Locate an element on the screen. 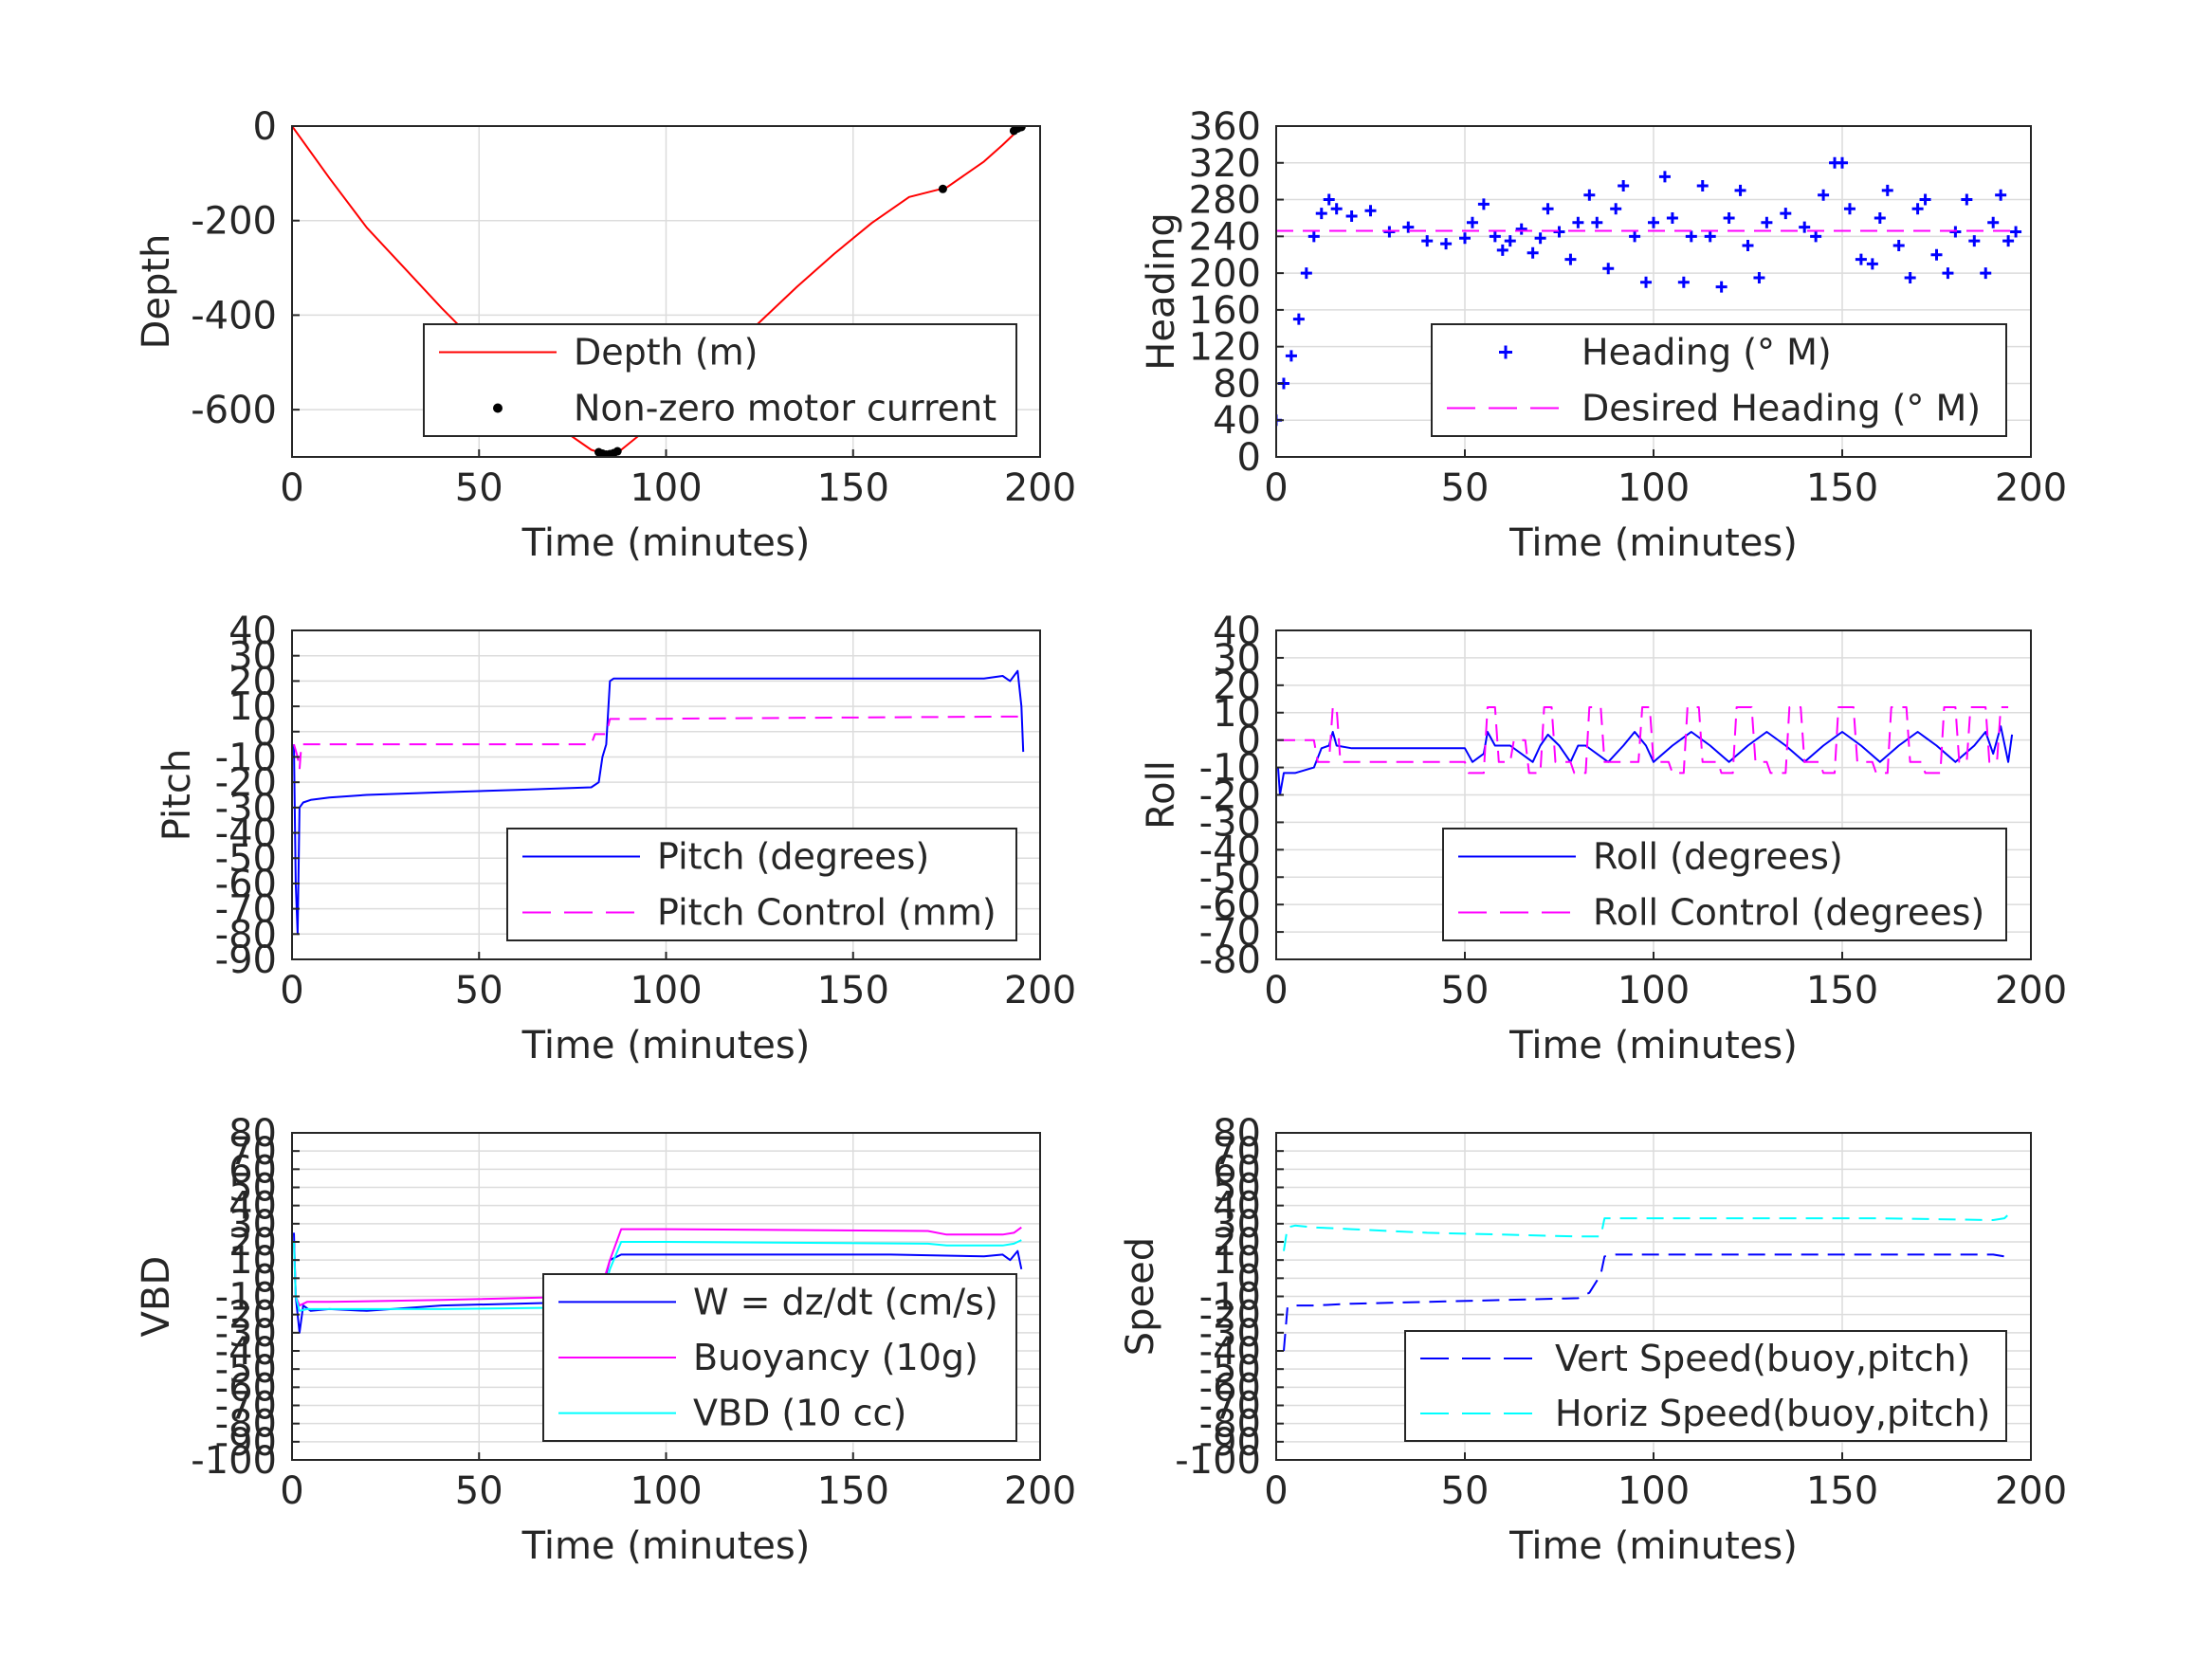  legend-label: Roll (degrees) is located at coordinates (1718, 857).